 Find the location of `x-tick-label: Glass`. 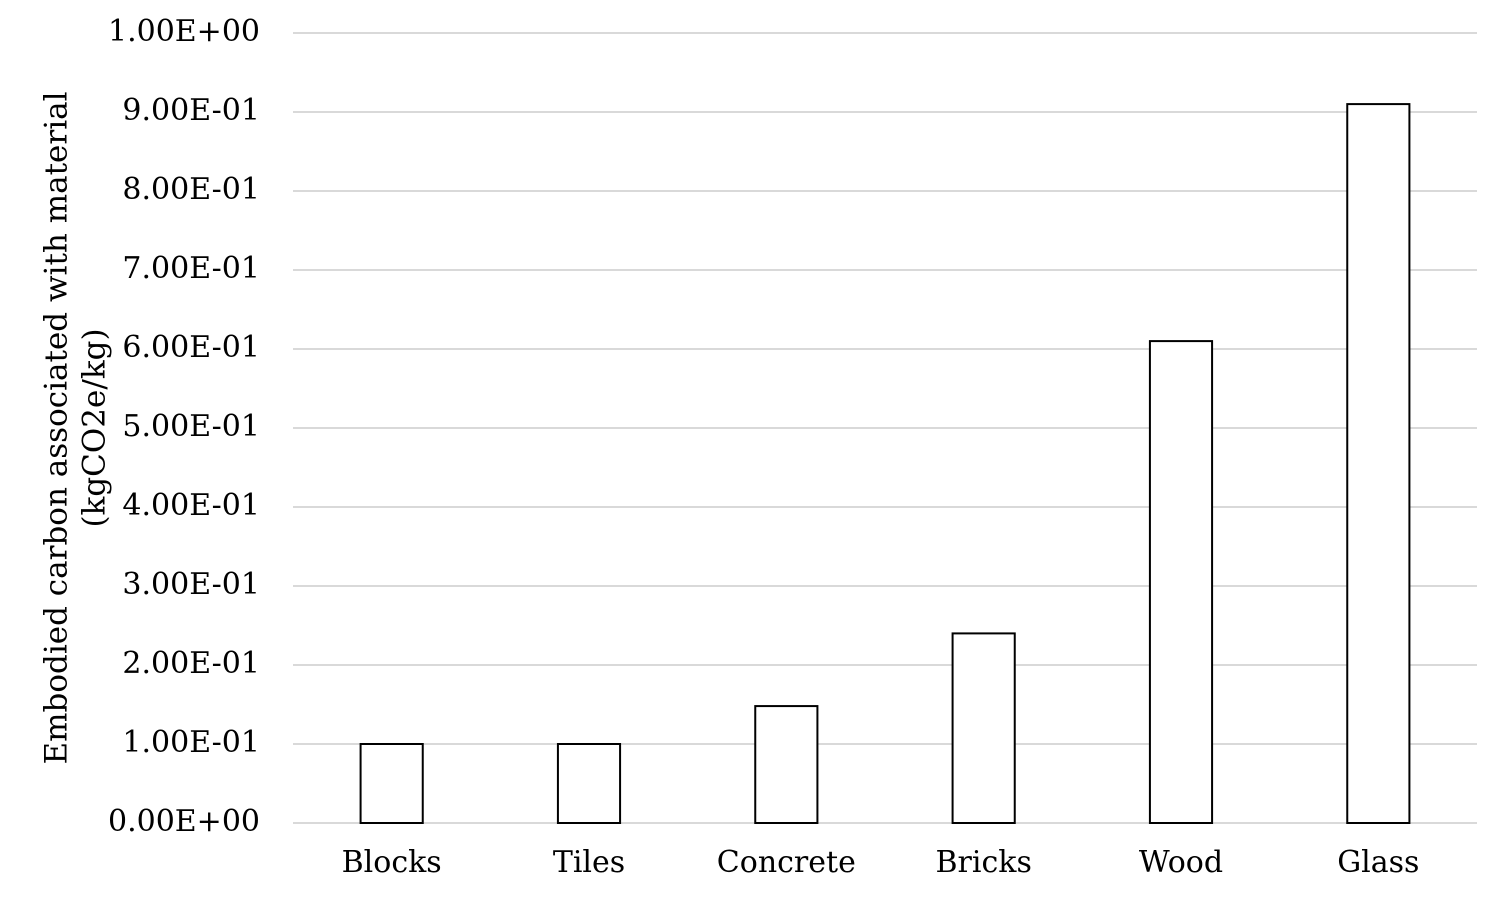

x-tick-label: Glass is located at coordinates (1378, 862).